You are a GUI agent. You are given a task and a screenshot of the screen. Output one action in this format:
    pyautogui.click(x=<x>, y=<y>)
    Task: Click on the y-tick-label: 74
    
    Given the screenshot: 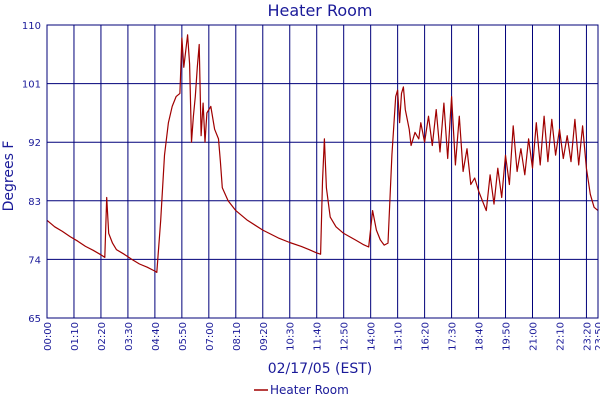 What is the action you would take?
    pyautogui.click(x=34, y=260)
    